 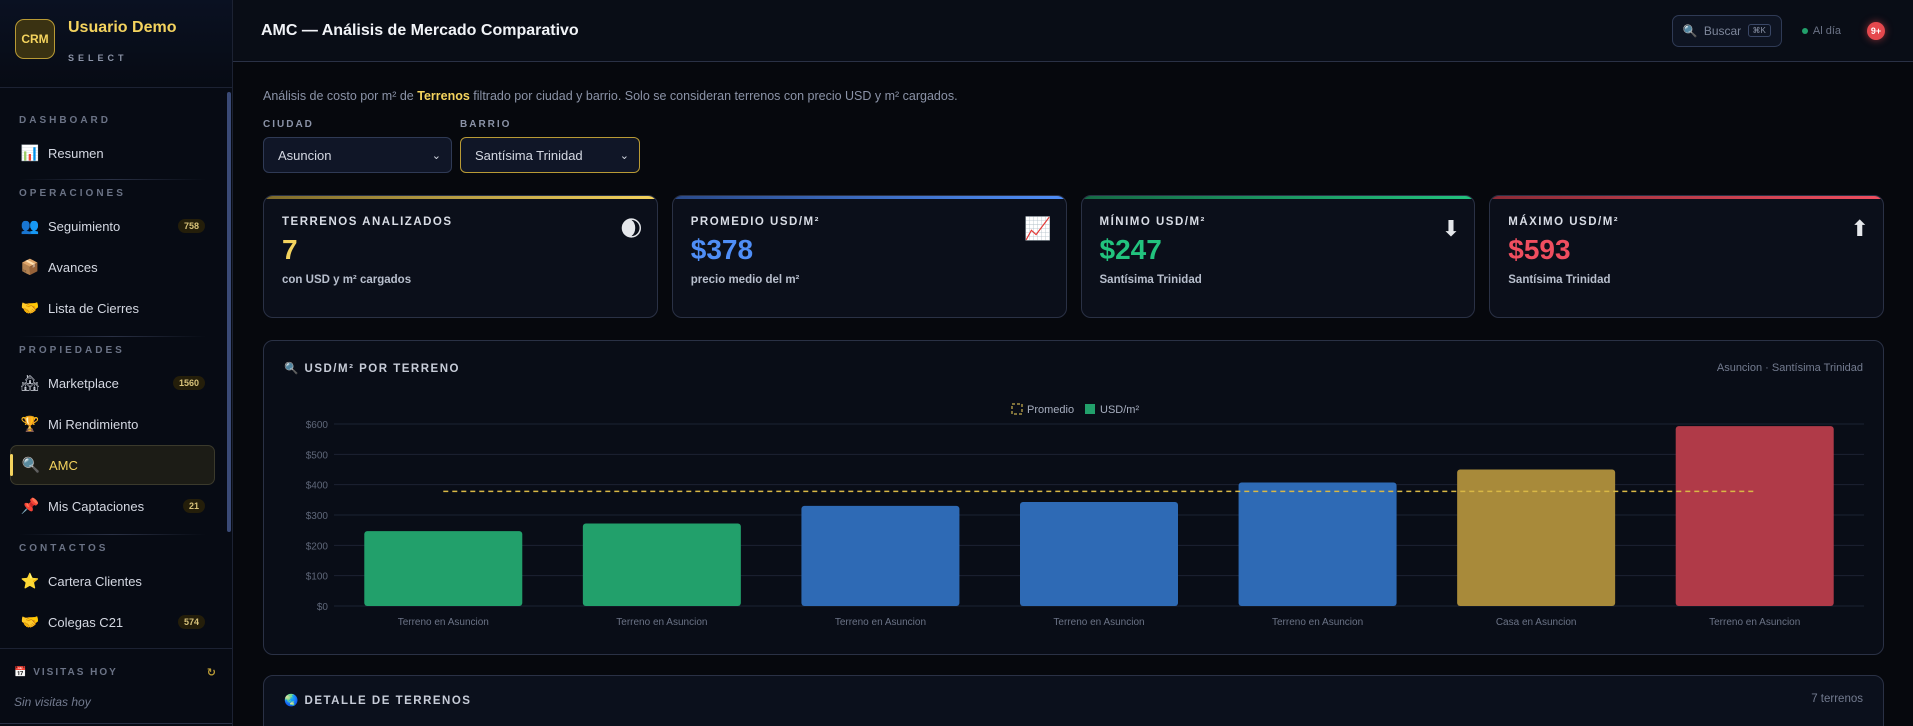 What do you see at coordinates (75, 672) in the screenshot?
I see `visits-label: VISITAS HOY` at bounding box center [75, 672].